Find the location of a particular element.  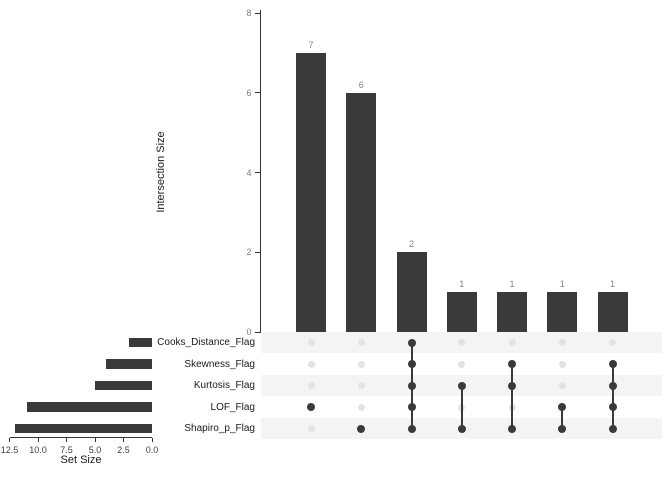

intersection-y-tick-label: 6 is located at coordinates (249, 92).